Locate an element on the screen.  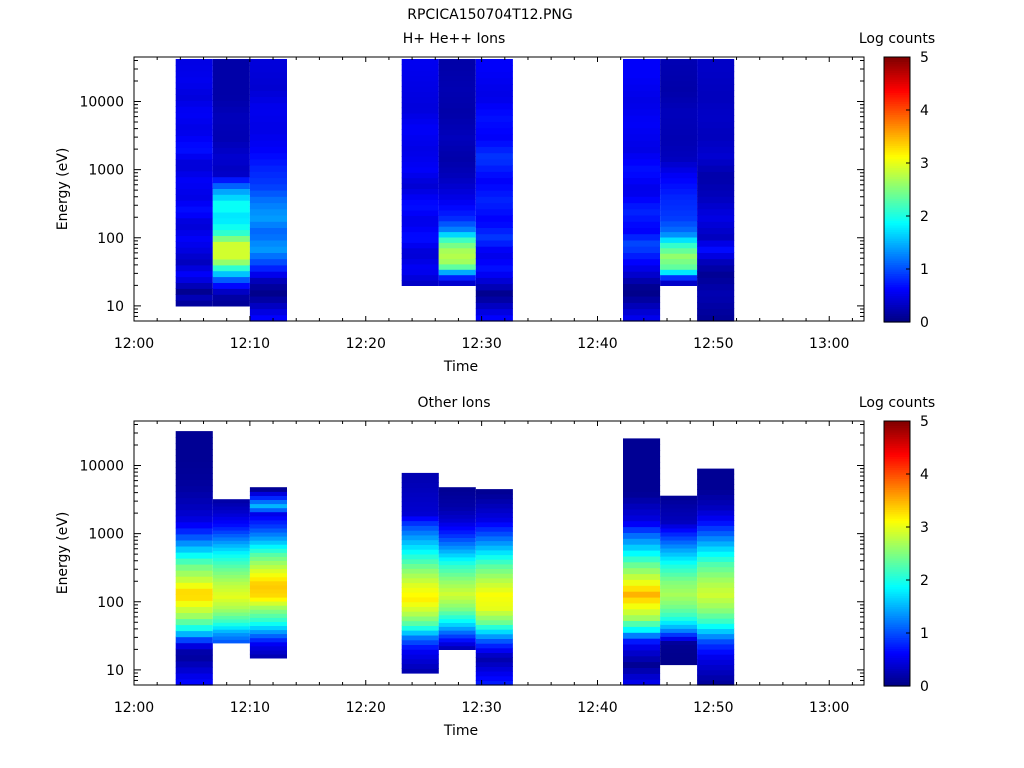
x-tick-label: 12:00 is located at coordinates (134, 708).